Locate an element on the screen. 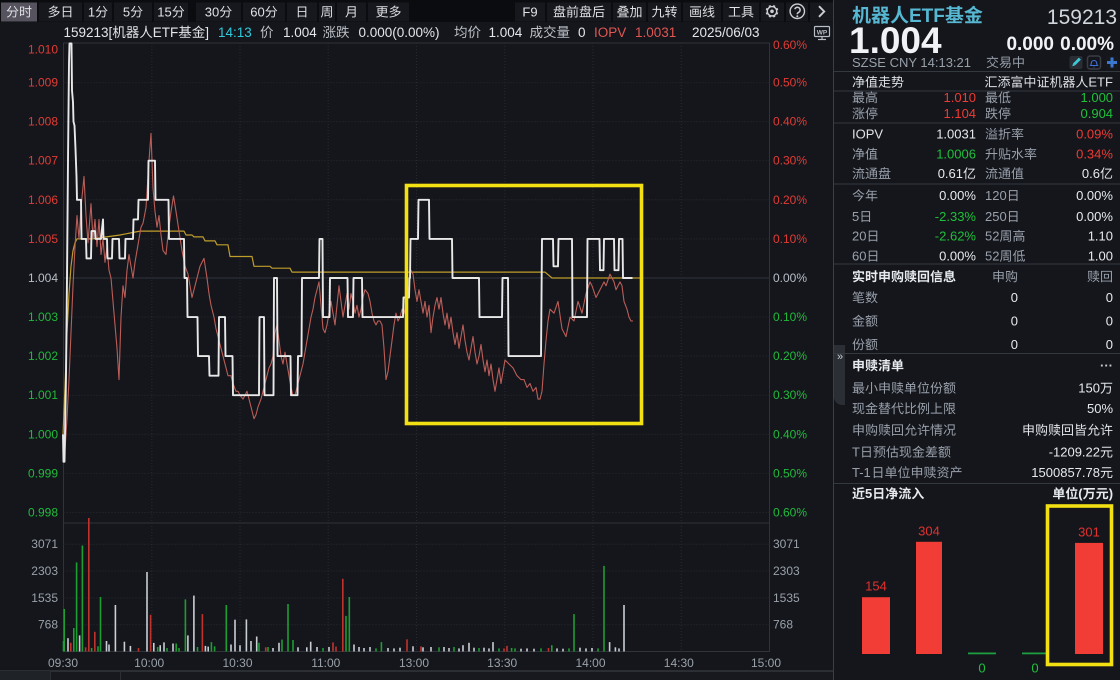 The width and height of the screenshot is (1120, 680). svg-text: 30 is located at coordinates (212, 12).